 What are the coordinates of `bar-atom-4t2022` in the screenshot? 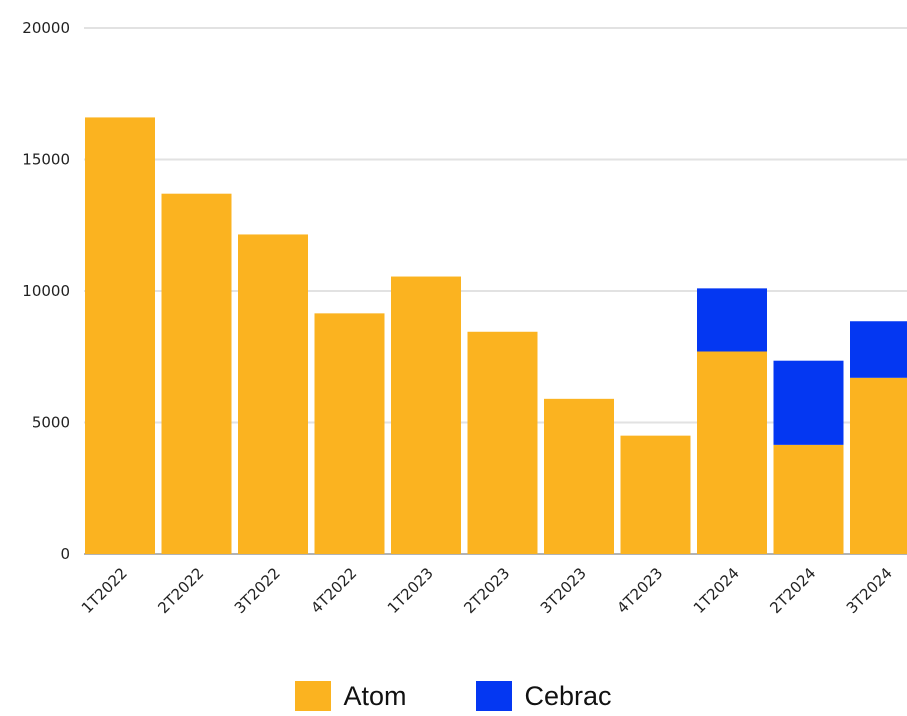 It's located at (349, 433).